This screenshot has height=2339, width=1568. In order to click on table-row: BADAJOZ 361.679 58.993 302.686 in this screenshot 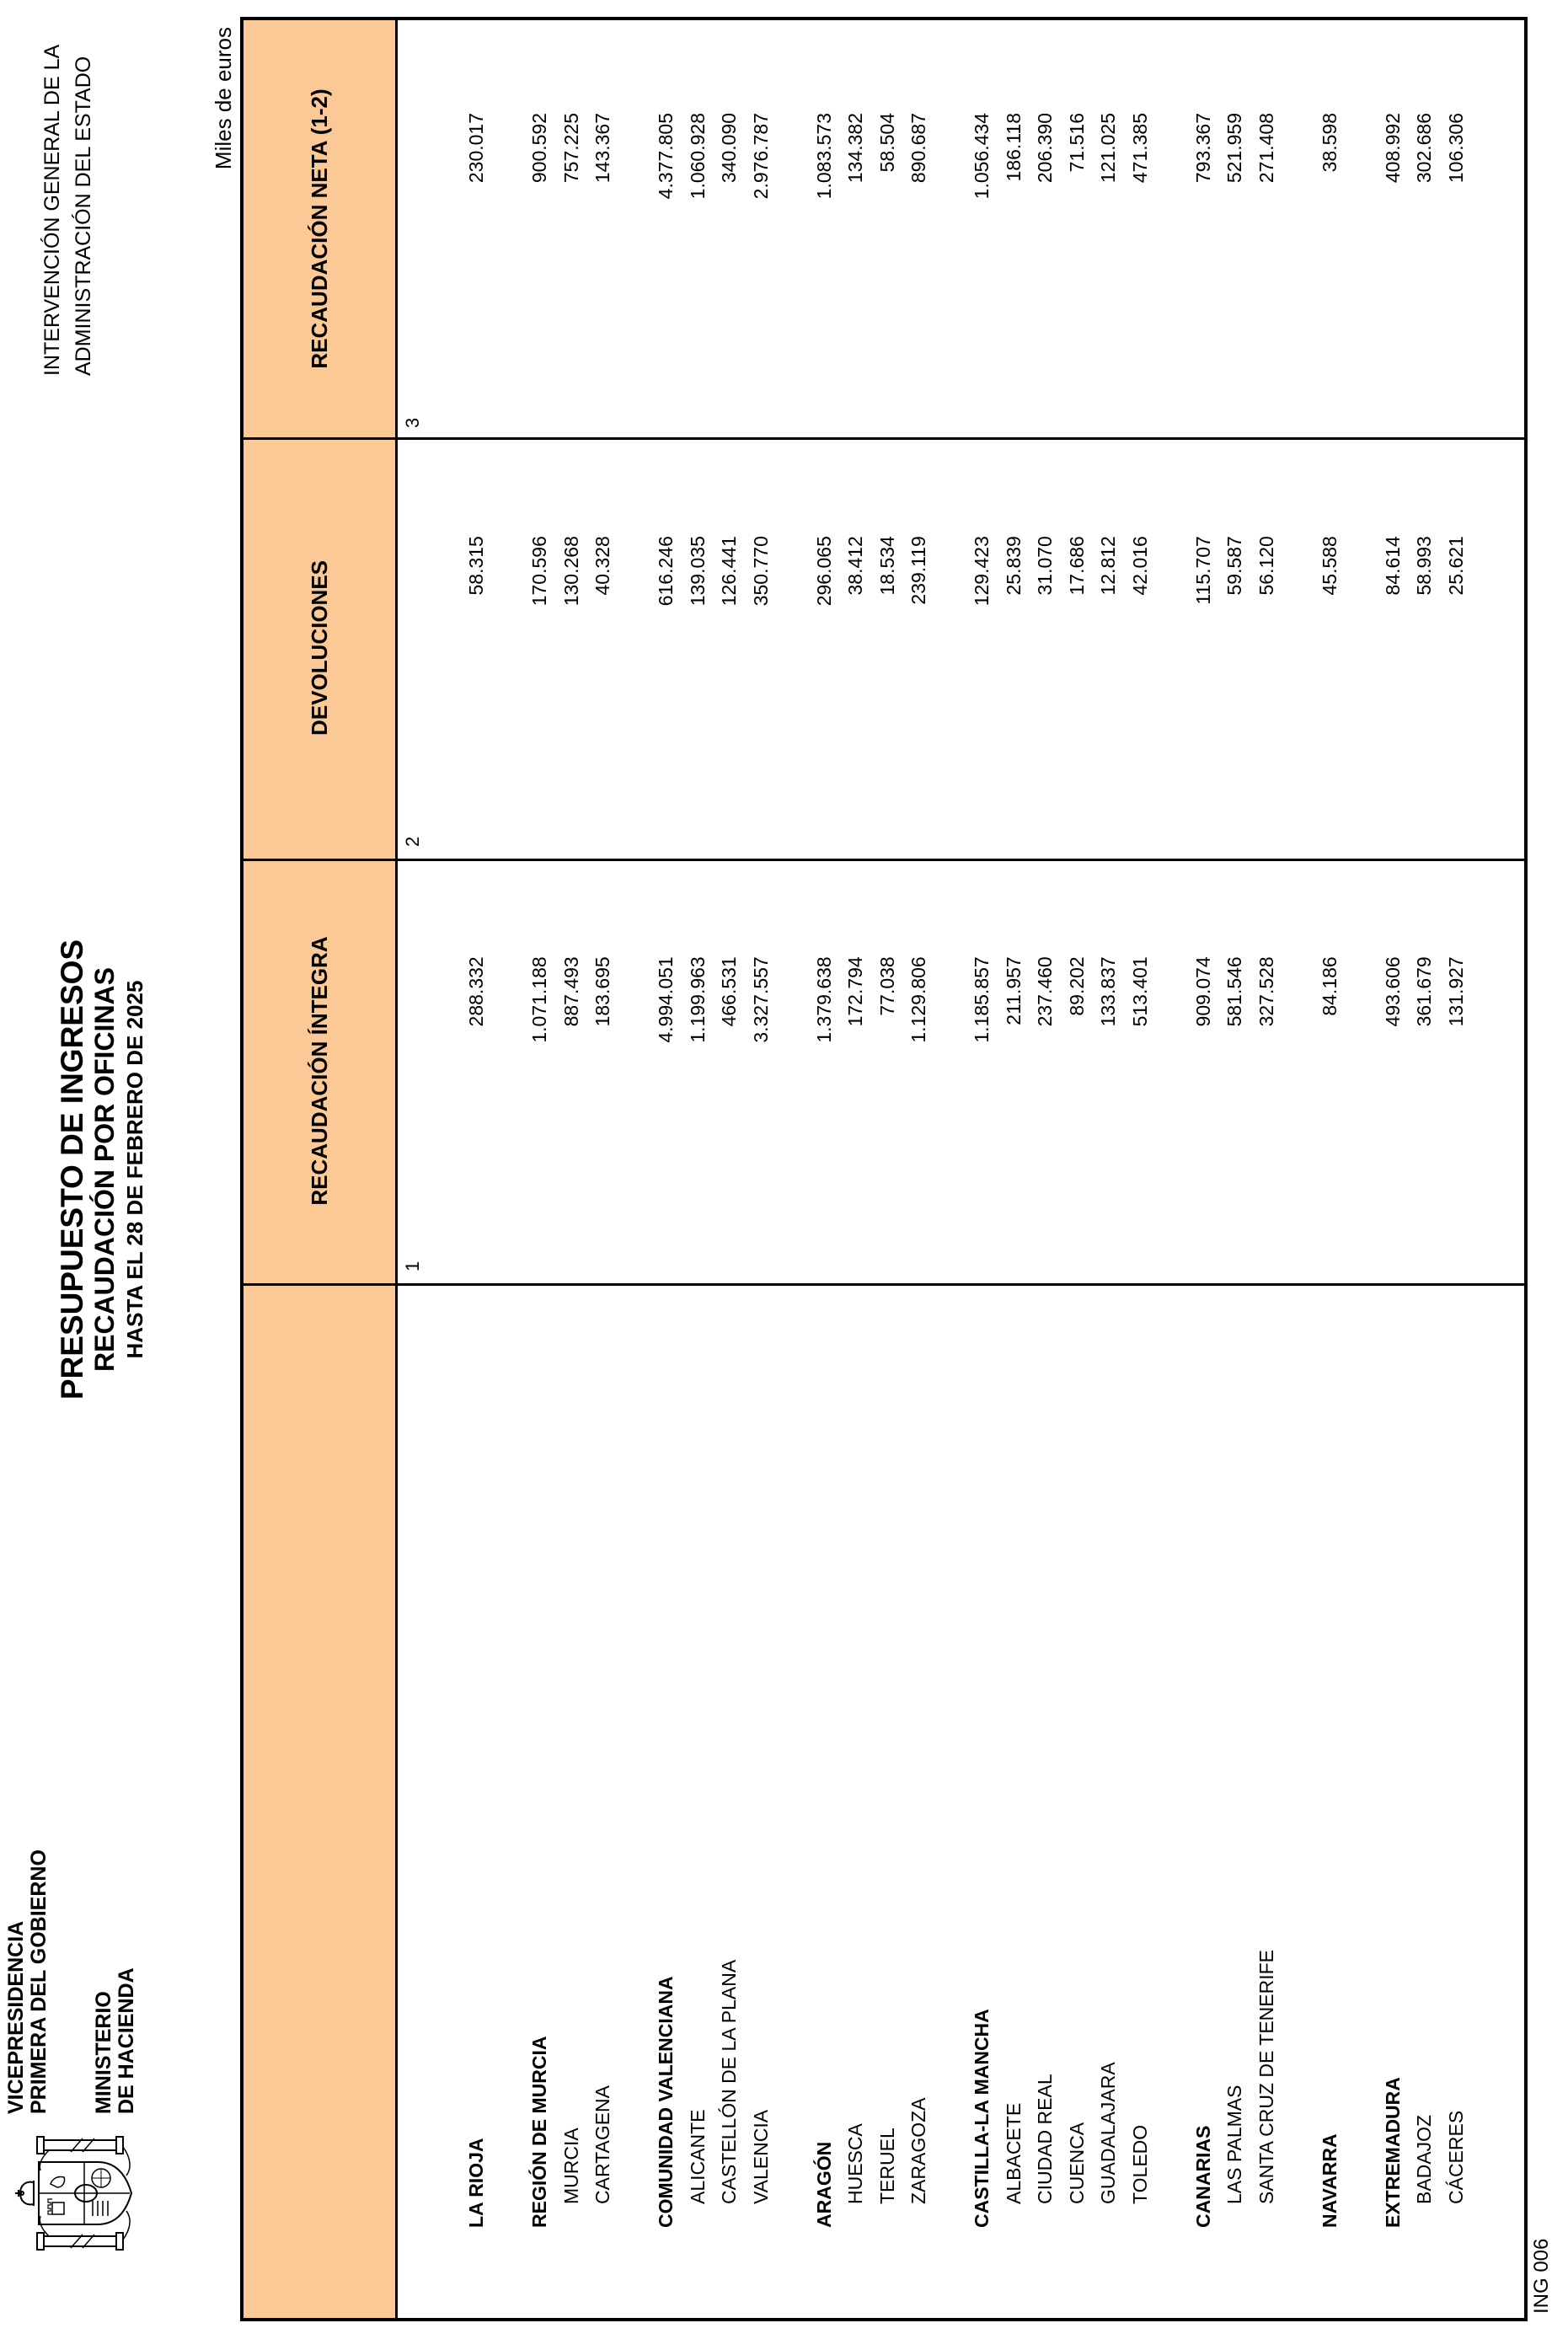, I will do `click(1425, 1169)`.